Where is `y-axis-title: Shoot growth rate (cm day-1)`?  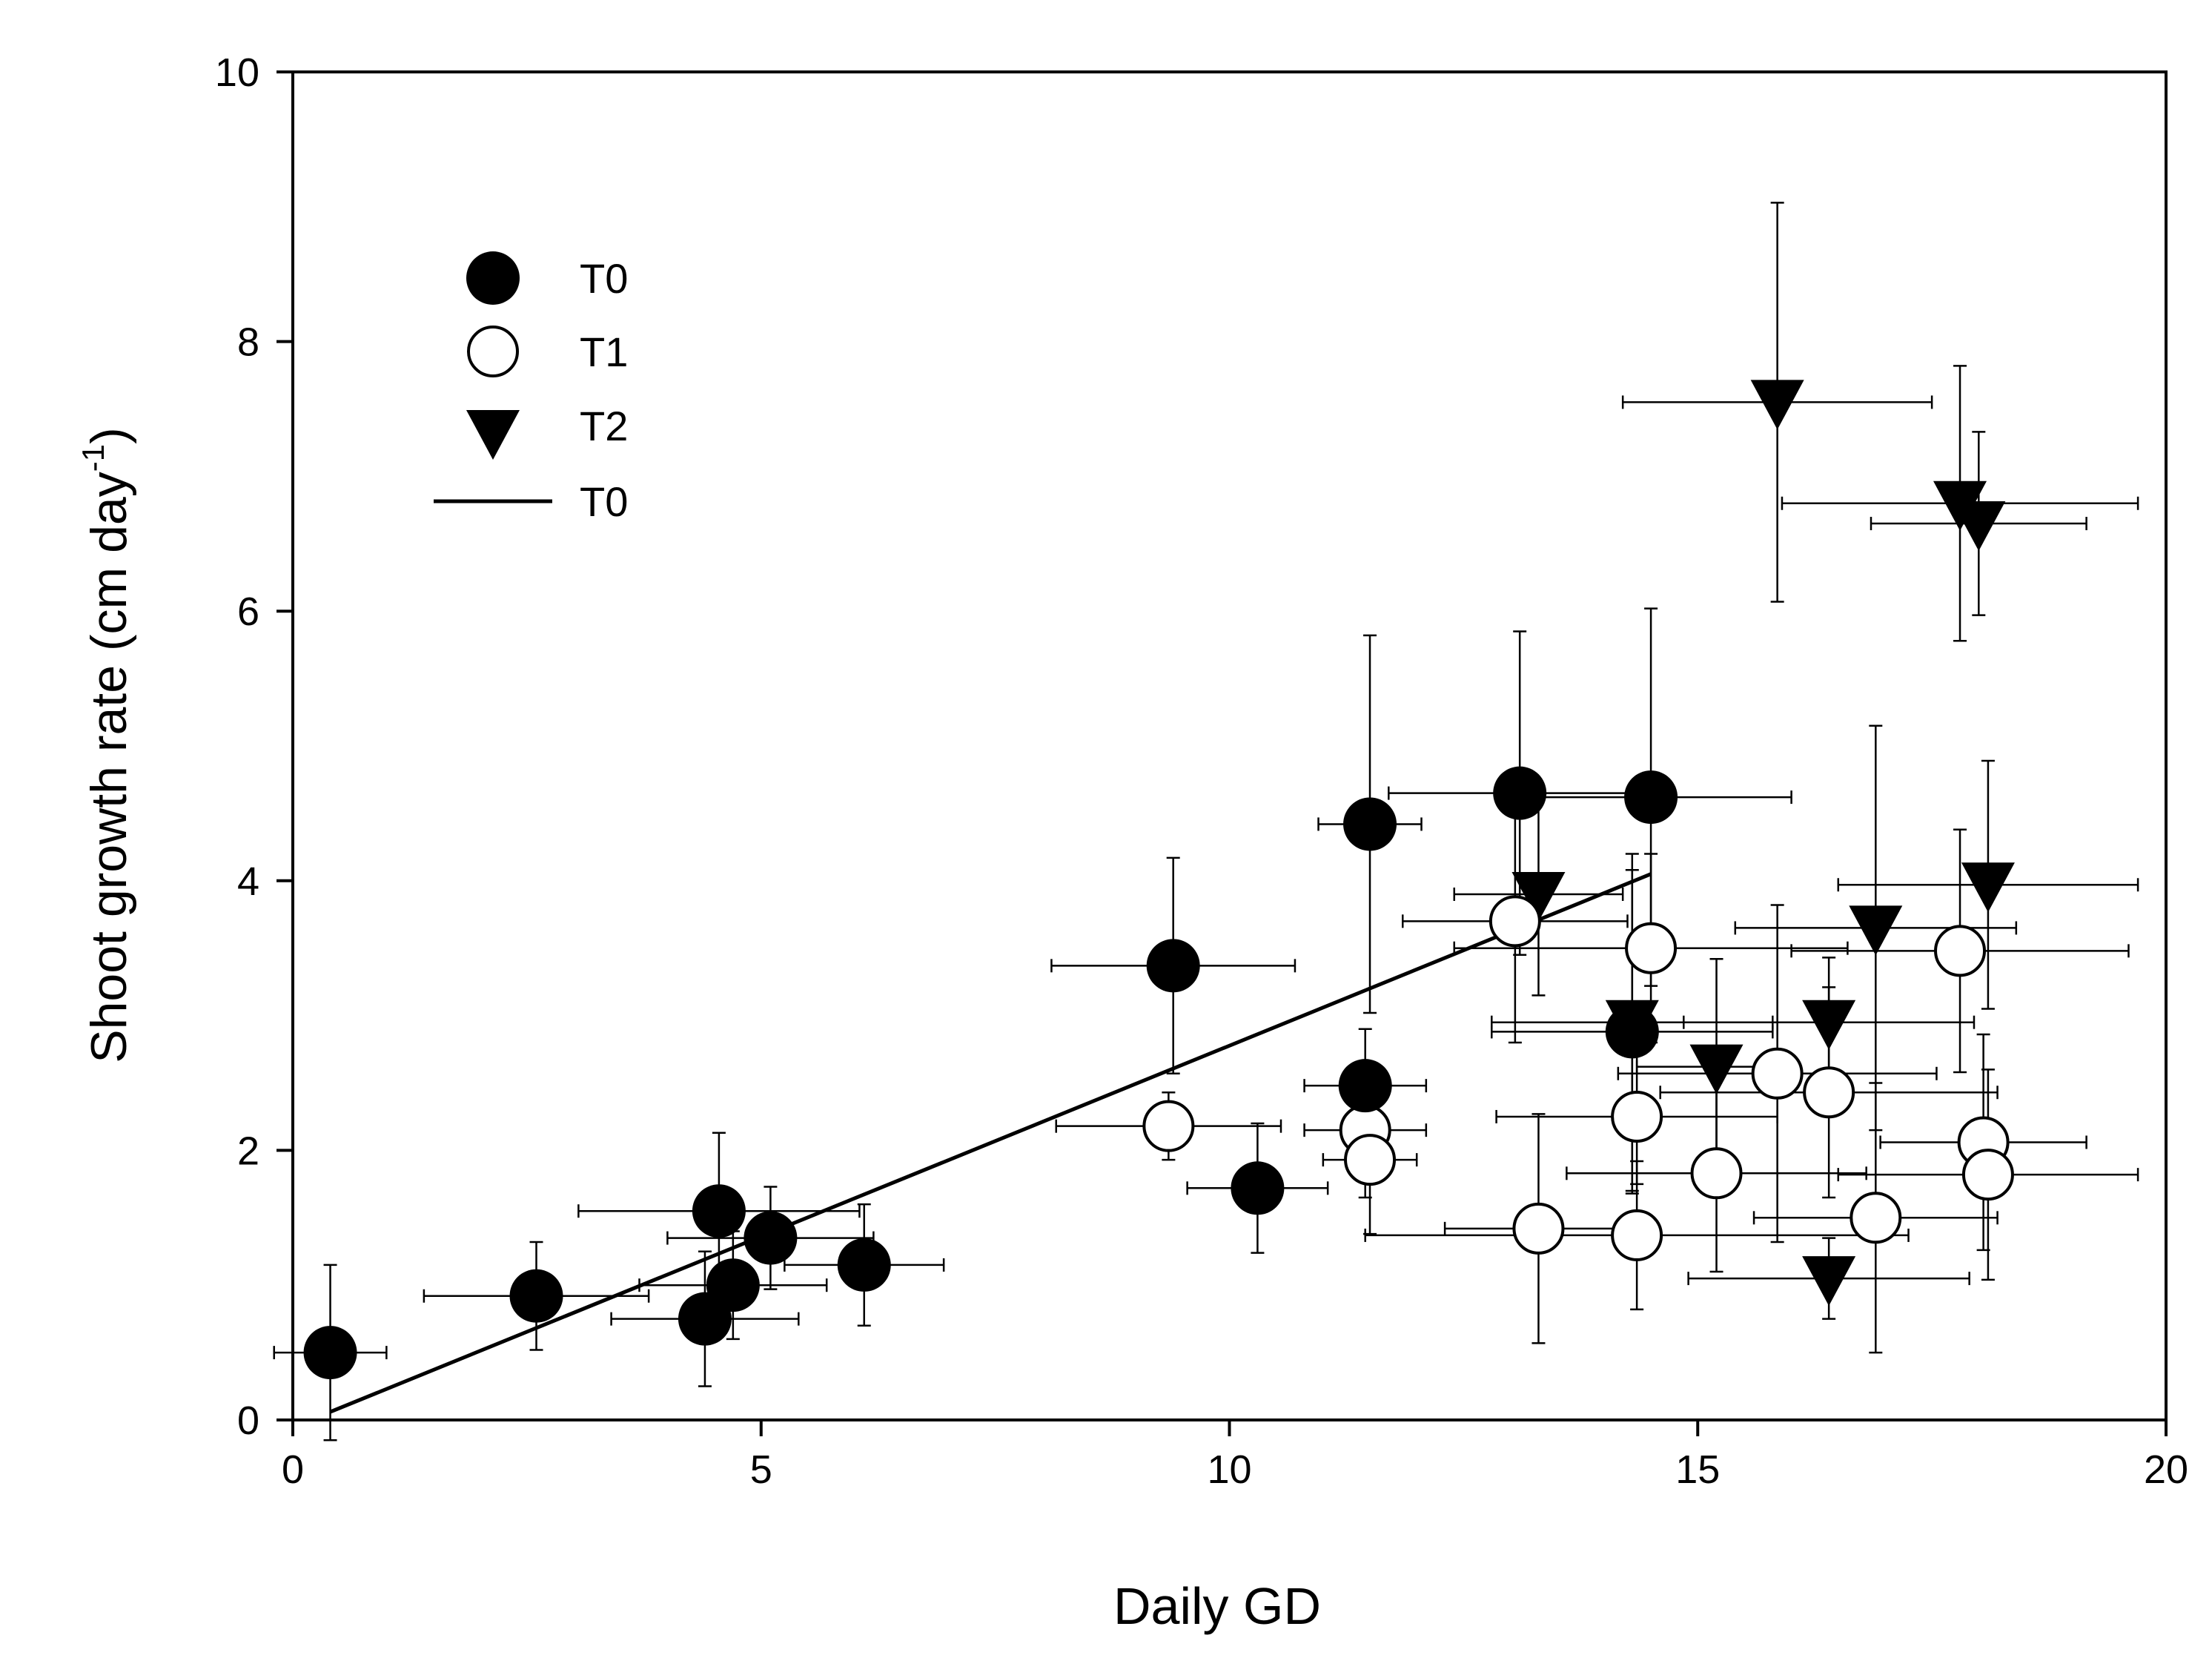
y-axis-title: Shoot growth rate (cm day-1) is located at coordinates (107, 745).